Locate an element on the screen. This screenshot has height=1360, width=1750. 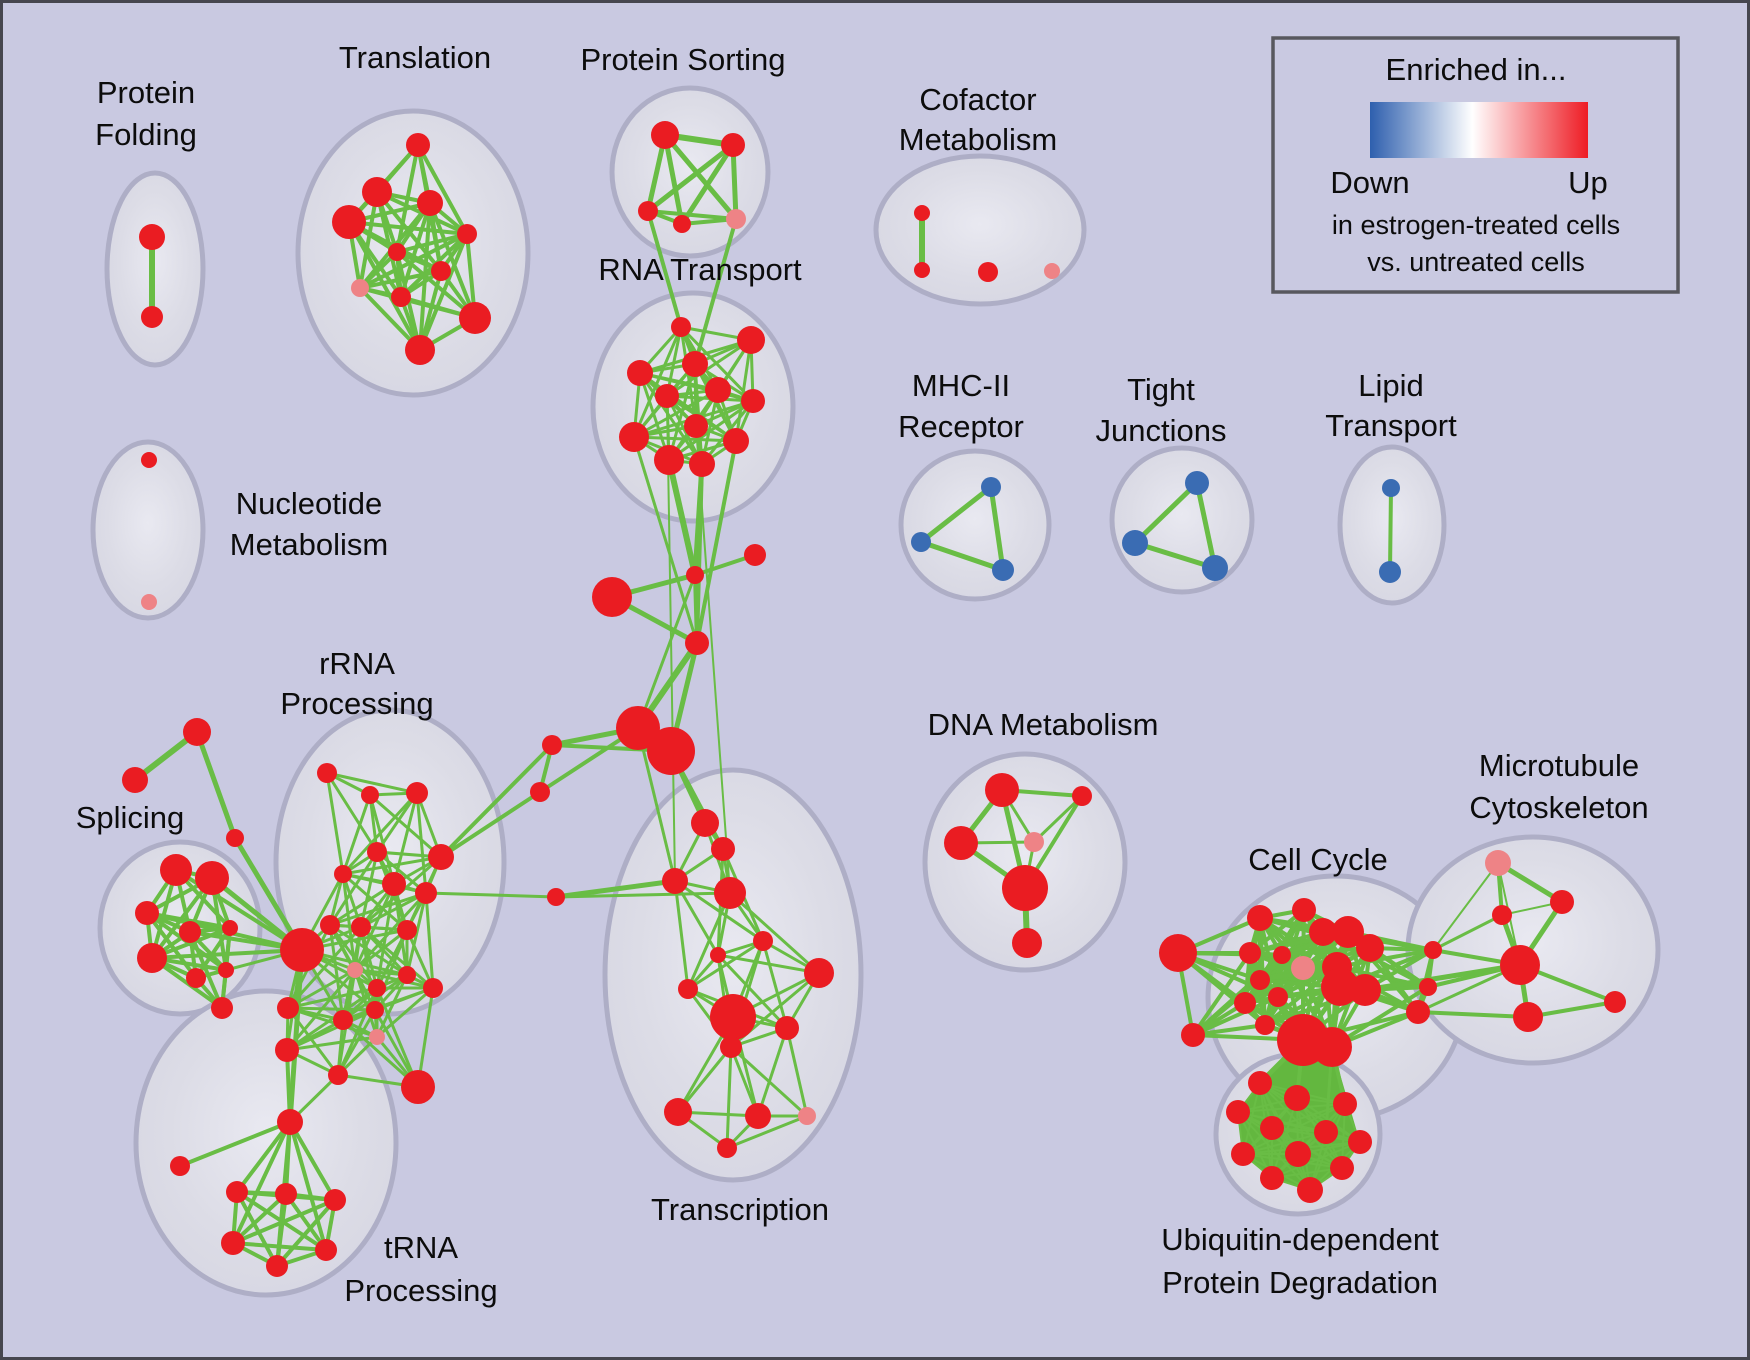
node-protein-folding is located at coordinates (152, 317).